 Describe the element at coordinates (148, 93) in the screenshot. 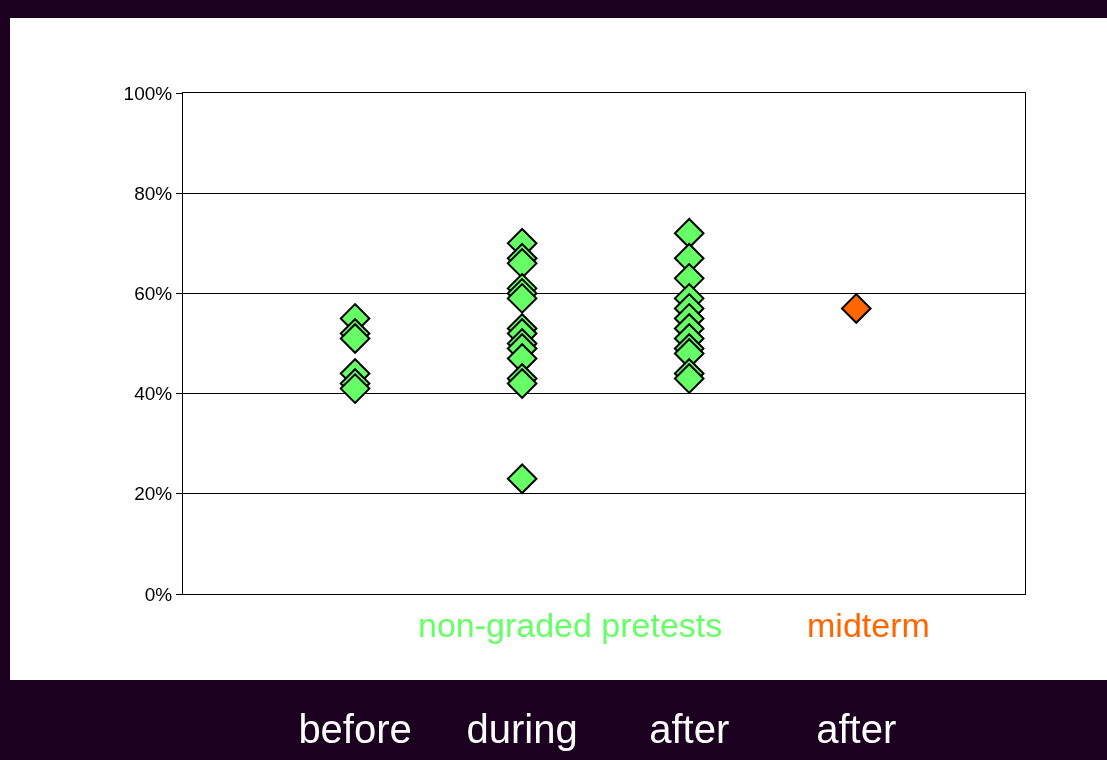

I see `y-tick-label: 100%` at that location.